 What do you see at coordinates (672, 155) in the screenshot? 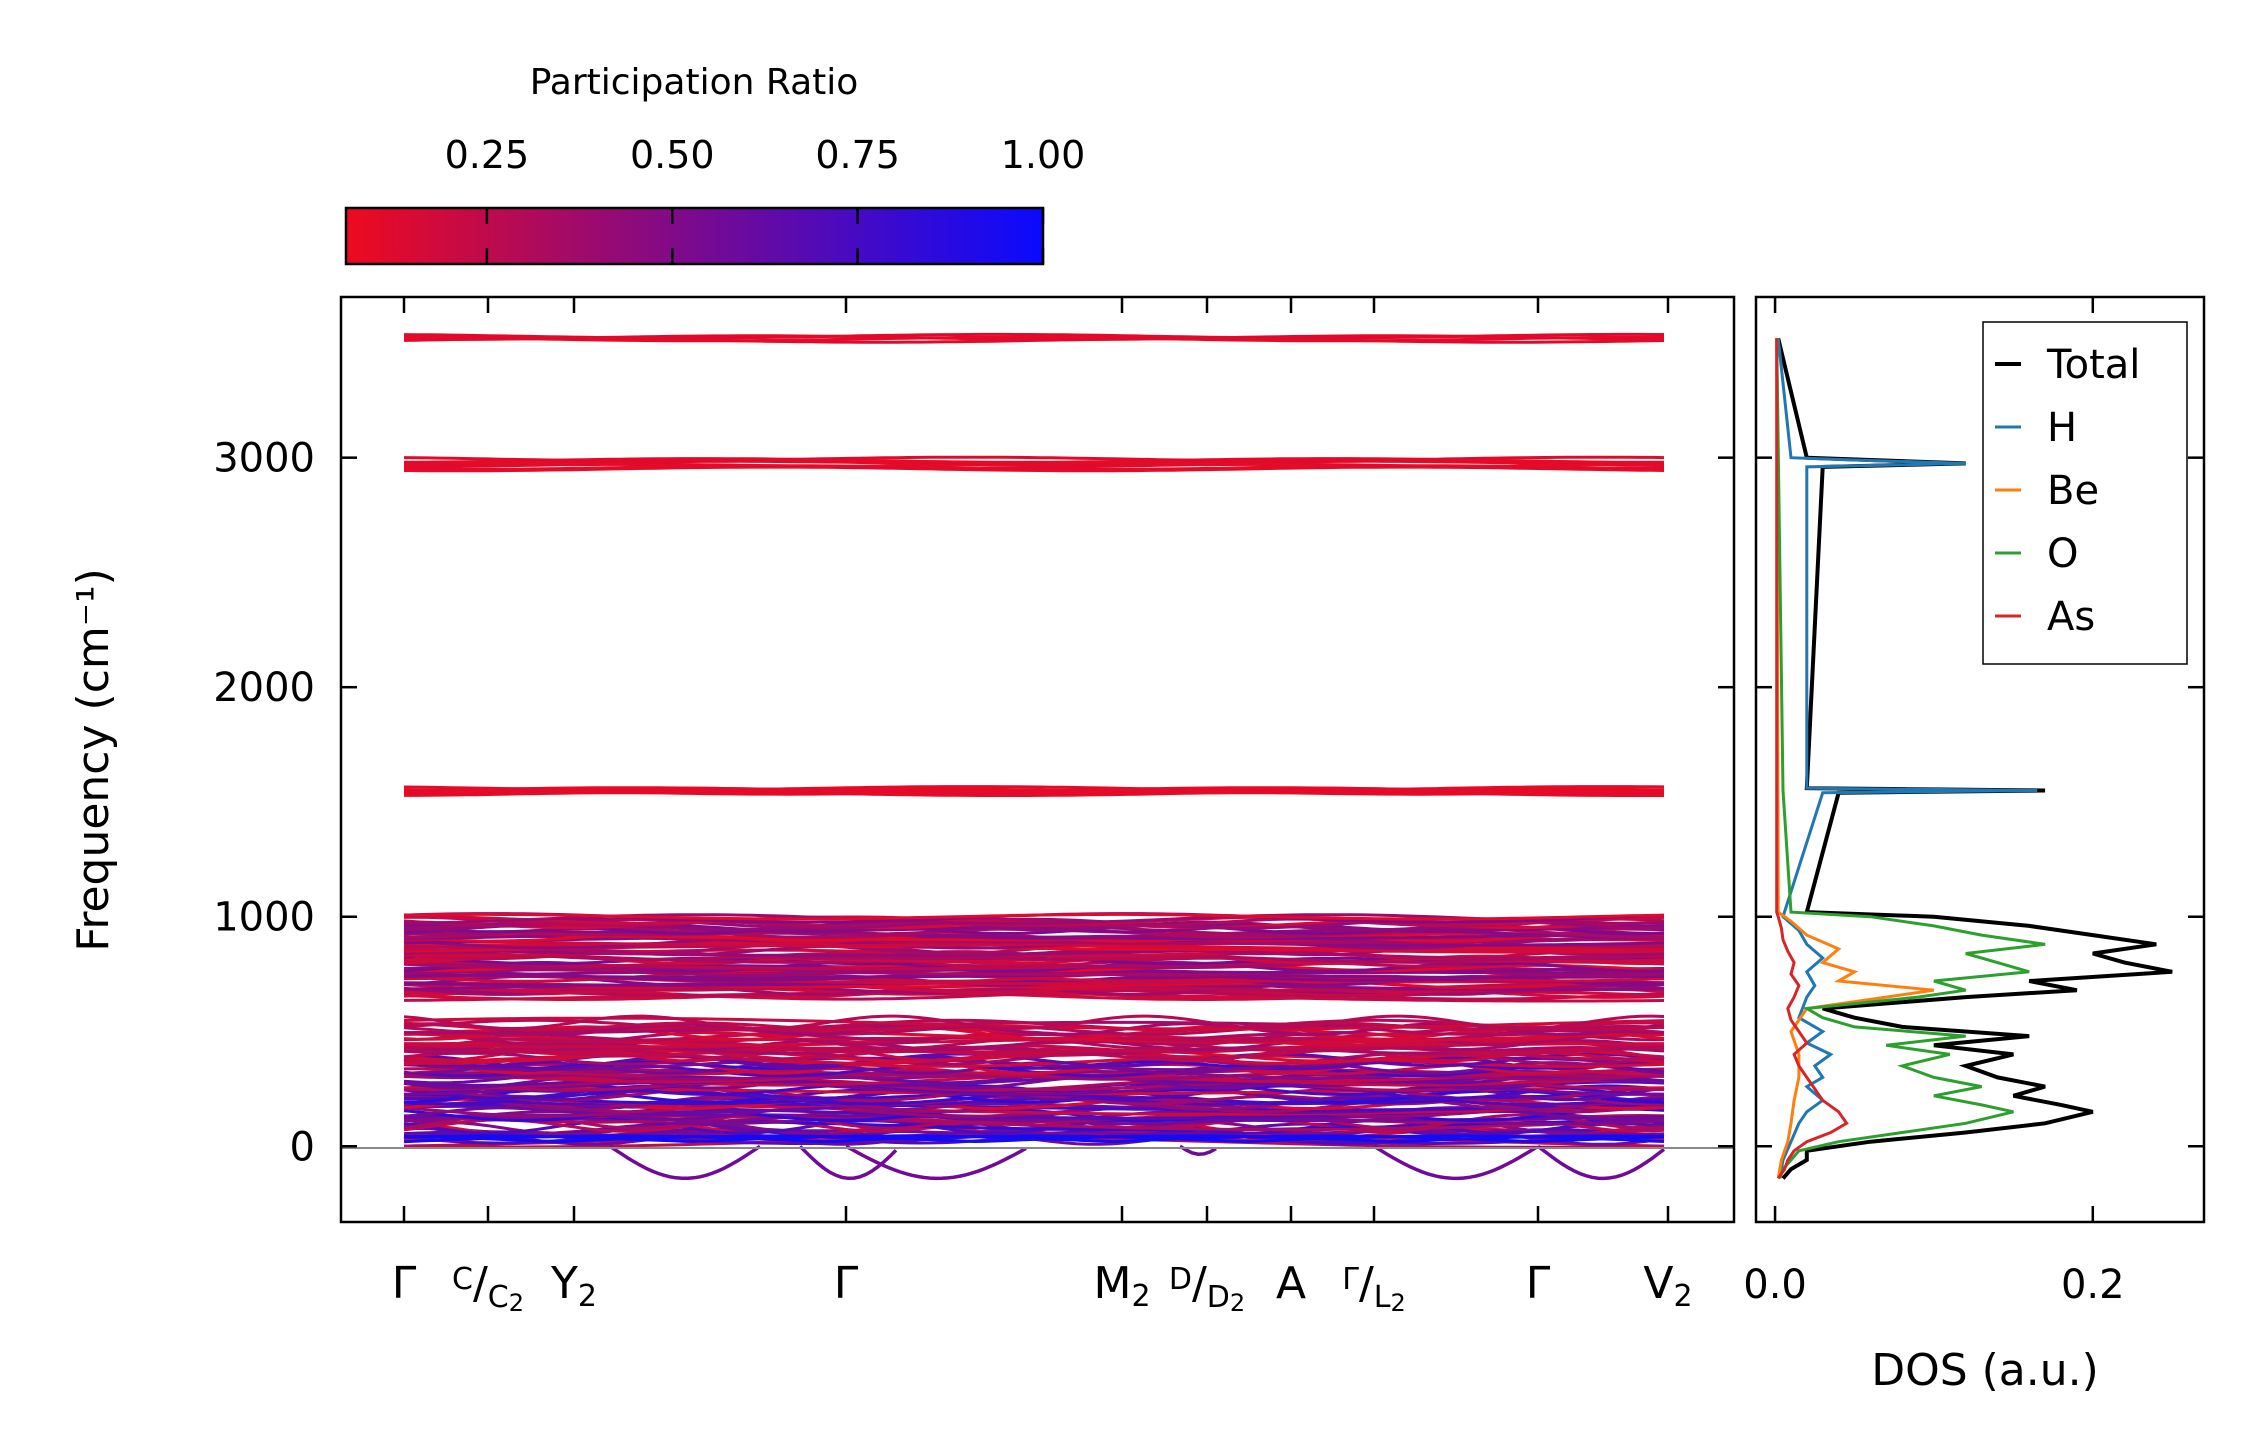
I see `colorbar-tick-label: 0.50` at bounding box center [672, 155].